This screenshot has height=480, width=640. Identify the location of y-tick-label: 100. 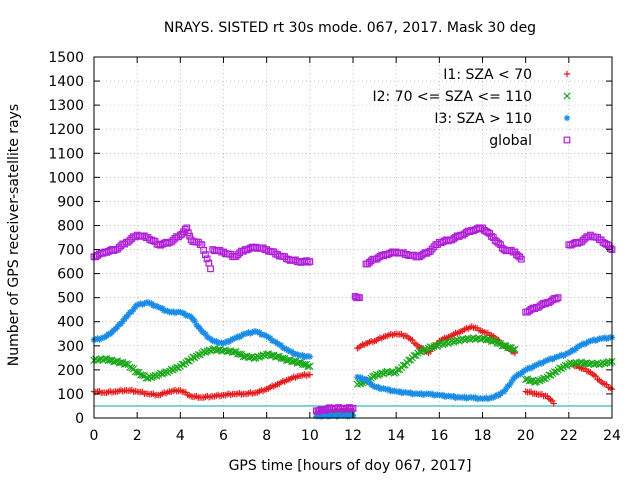
(70, 395).